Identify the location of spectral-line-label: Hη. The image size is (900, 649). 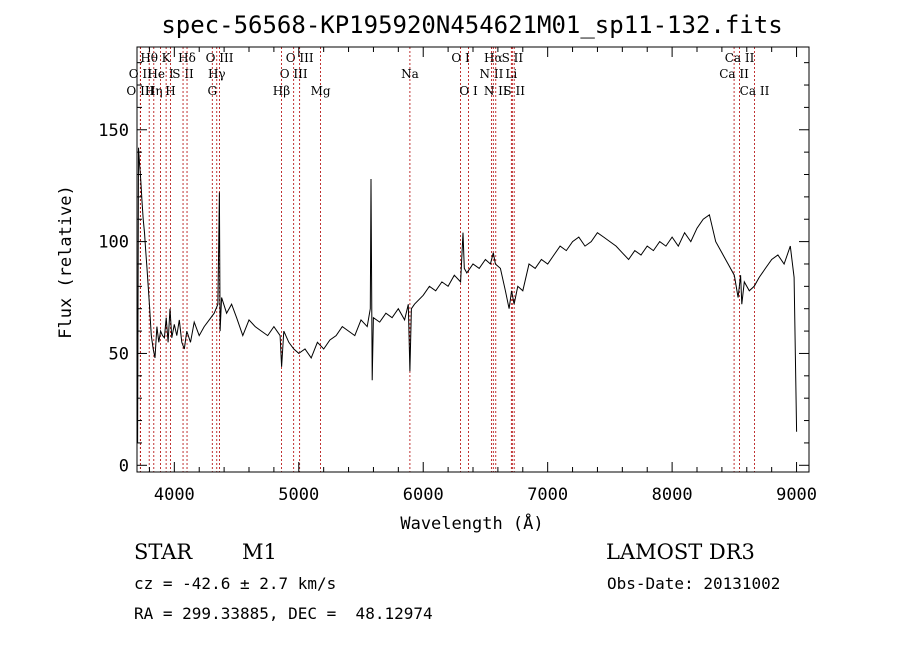
(154, 91).